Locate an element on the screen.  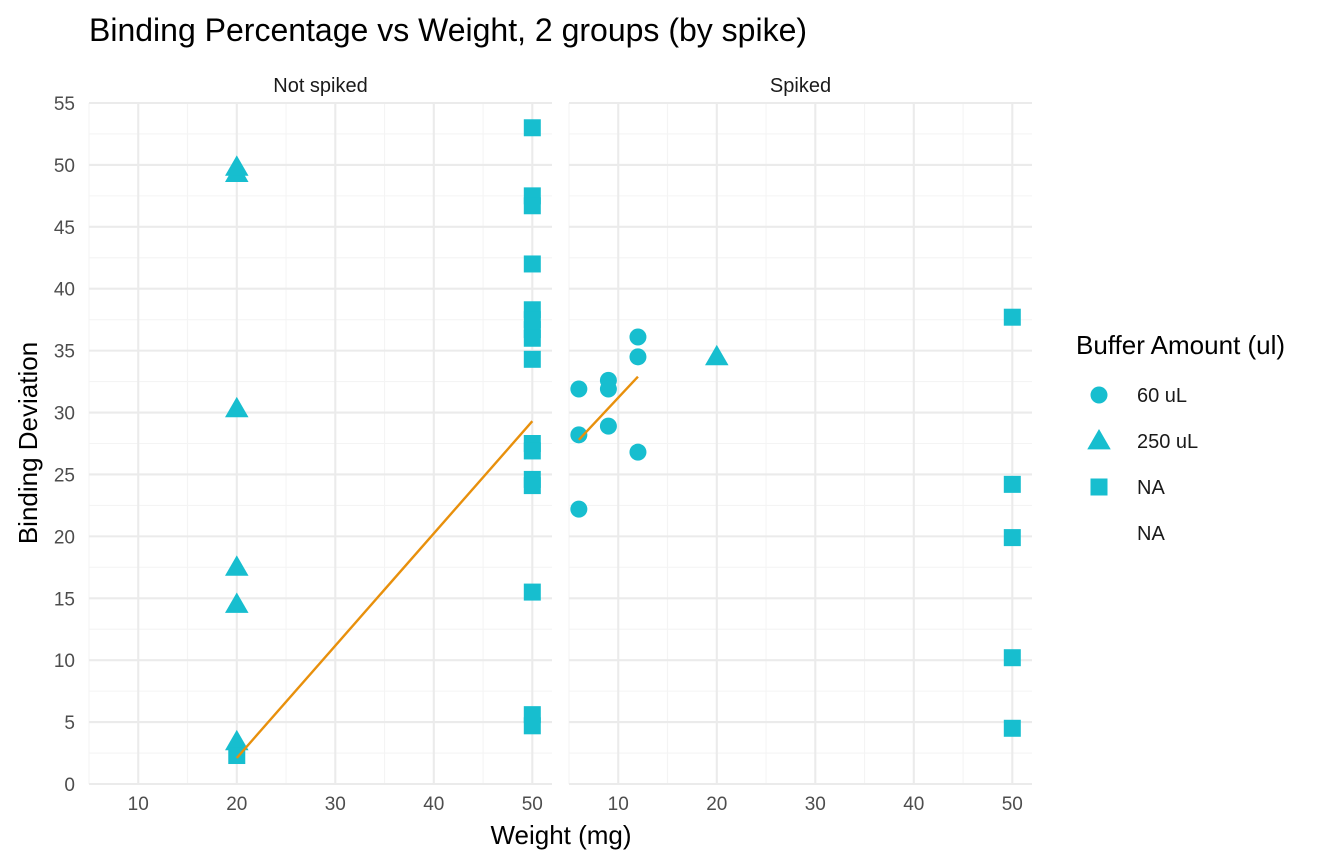
y-tick-label: 20 is located at coordinates (64, 537).